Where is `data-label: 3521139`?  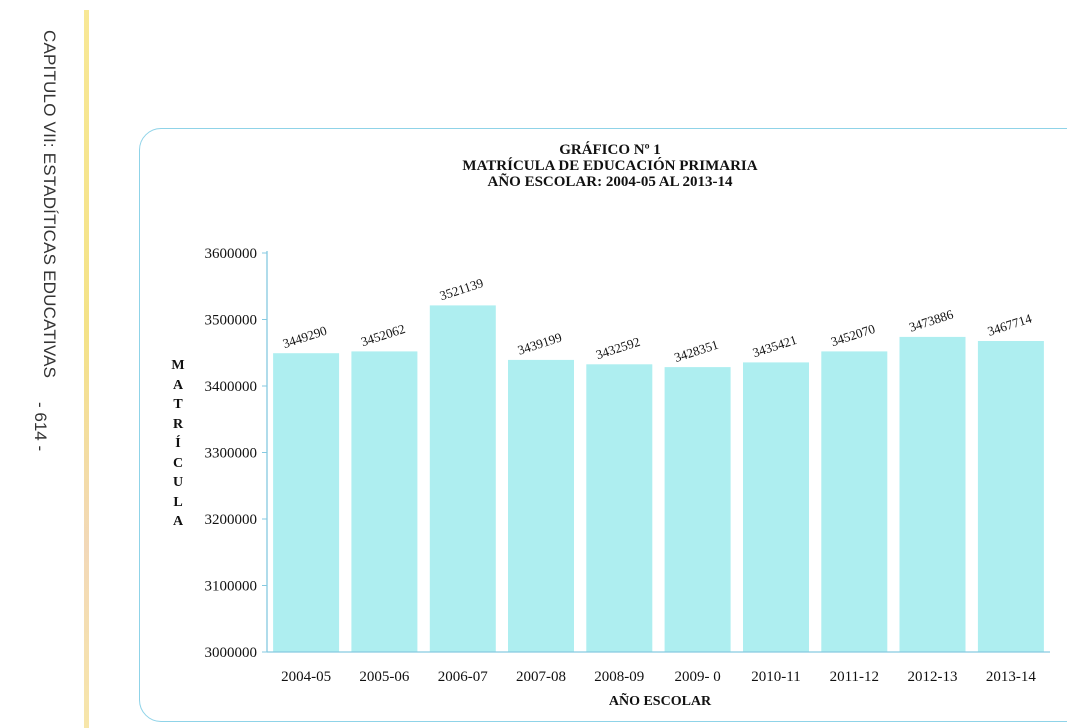 data-label: 3521139 is located at coordinates (461, 289).